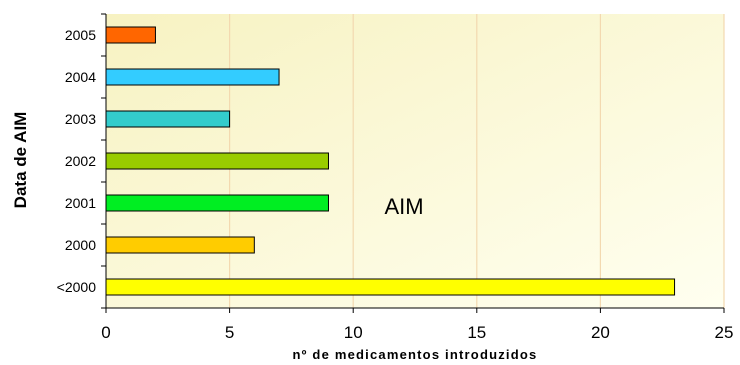  What do you see at coordinates (20, 160) in the screenshot?
I see `y-axis-title: Data de AIM` at bounding box center [20, 160].